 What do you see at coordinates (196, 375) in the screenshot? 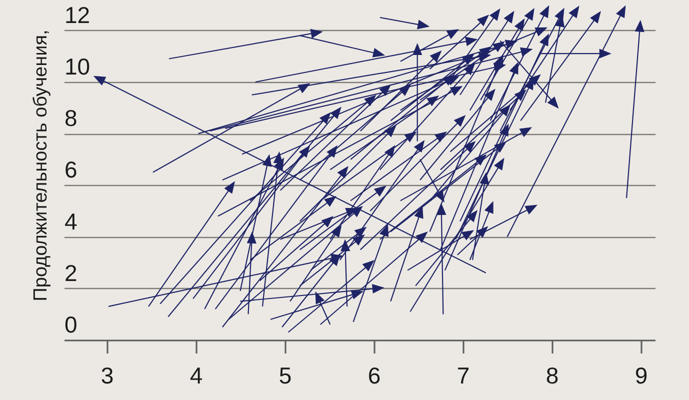
I see `x-tick-label: 4` at bounding box center [196, 375].